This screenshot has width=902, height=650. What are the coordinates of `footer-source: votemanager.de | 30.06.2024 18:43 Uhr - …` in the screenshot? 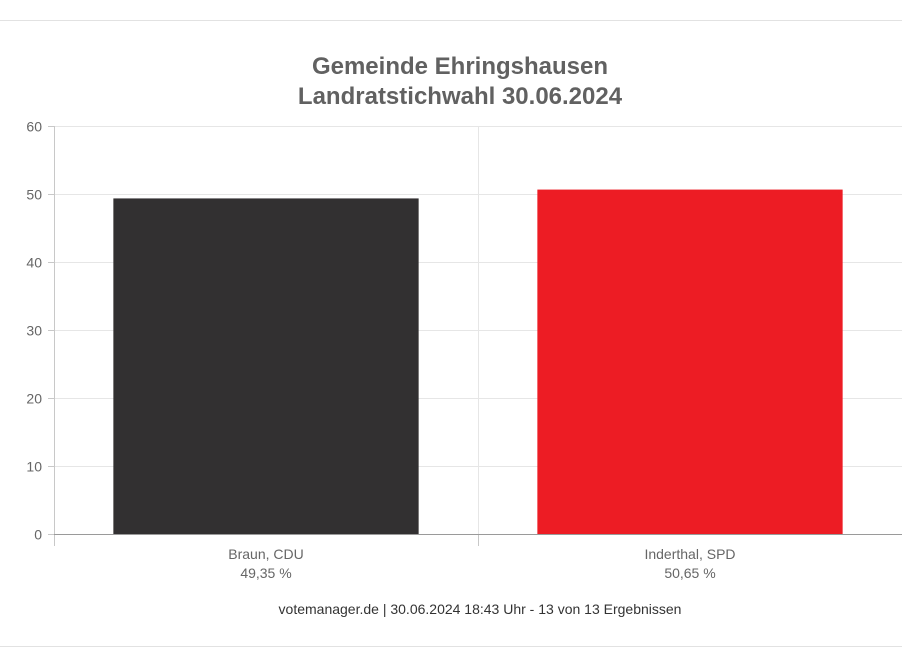 It's located at (480, 609).